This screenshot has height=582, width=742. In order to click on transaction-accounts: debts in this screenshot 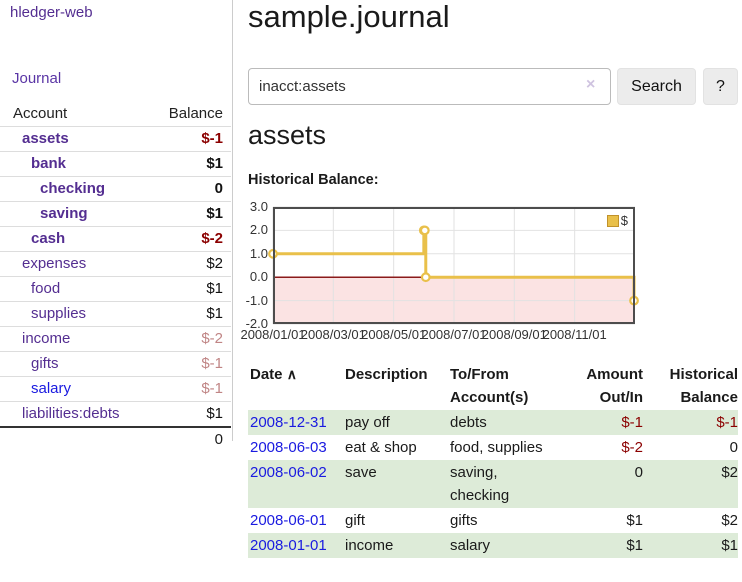, I will do `click(468, 422)`.